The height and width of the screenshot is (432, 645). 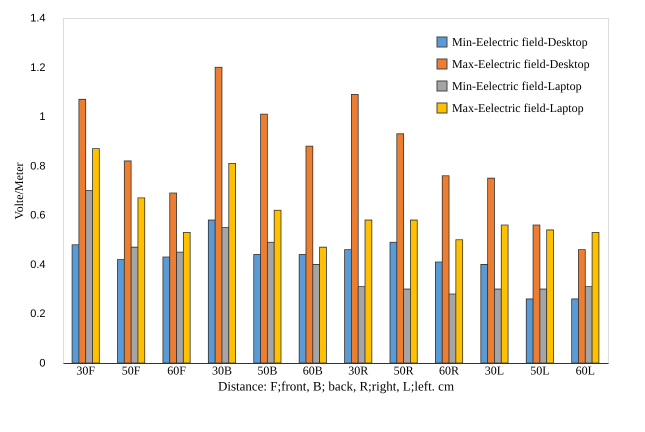 What do you see at coordinates (176, 371) in the screenshot?
I see `x-tick-label: 60F` at bounding box center [176, 371].